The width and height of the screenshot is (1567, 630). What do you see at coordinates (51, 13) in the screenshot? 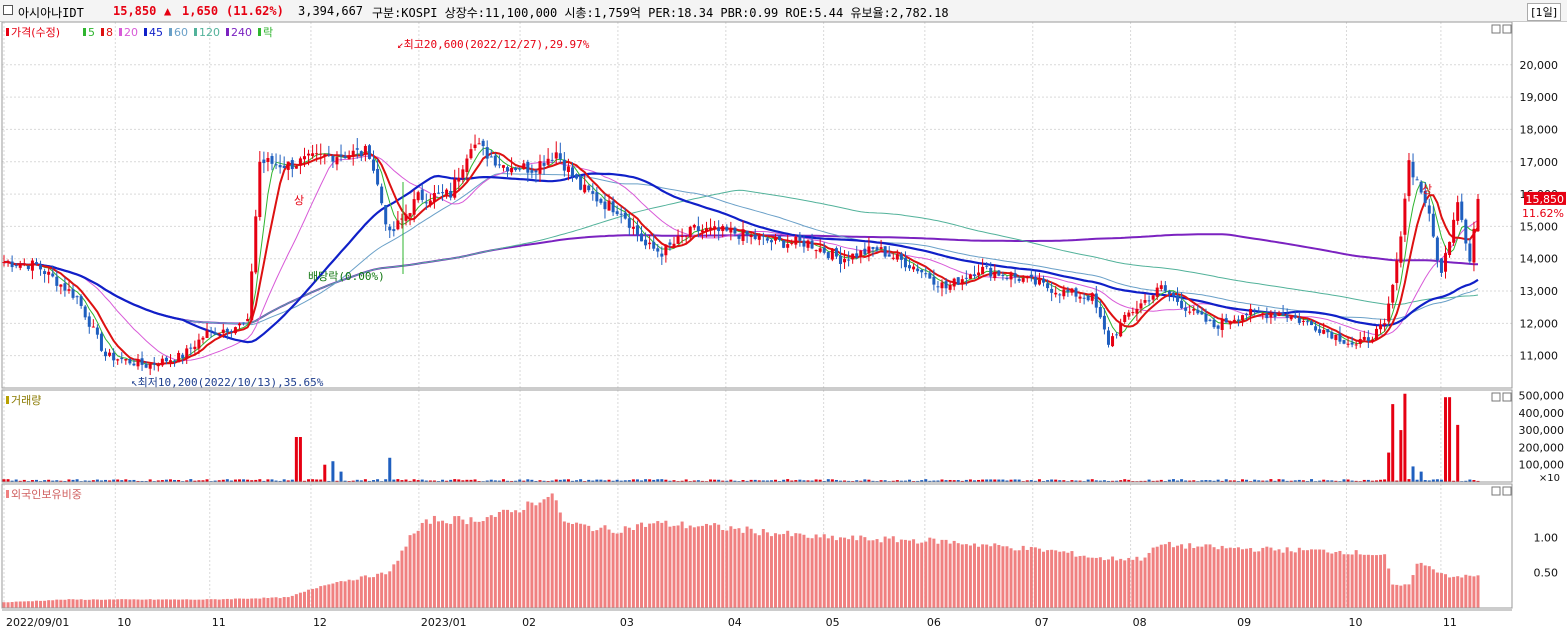
I see `stock-name: 아시아나IDT` at bounding box center [51, 13].